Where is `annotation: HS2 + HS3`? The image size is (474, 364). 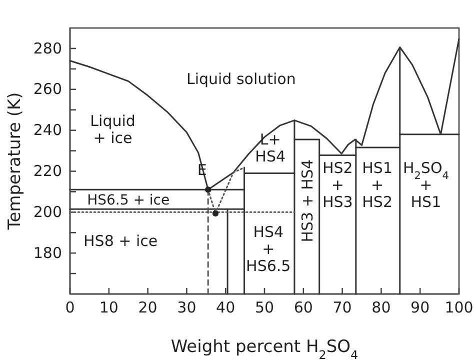 annotation: HS2 + HS3 is located at coordinates (337, 185).